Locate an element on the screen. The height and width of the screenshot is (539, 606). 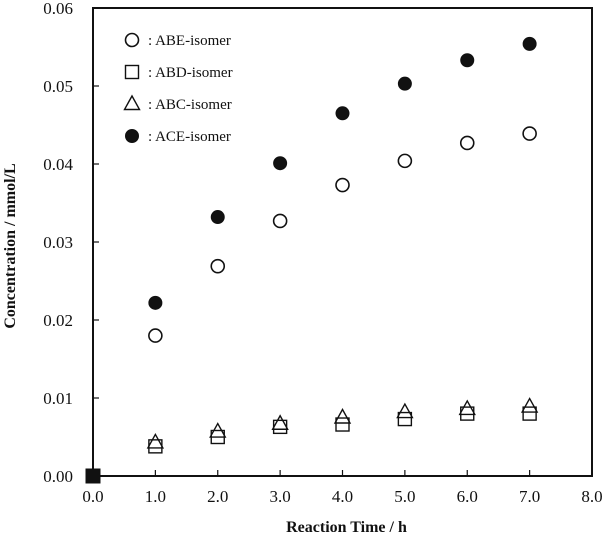
x-tick-label: 4.0 is located at coordinates (342, 496).